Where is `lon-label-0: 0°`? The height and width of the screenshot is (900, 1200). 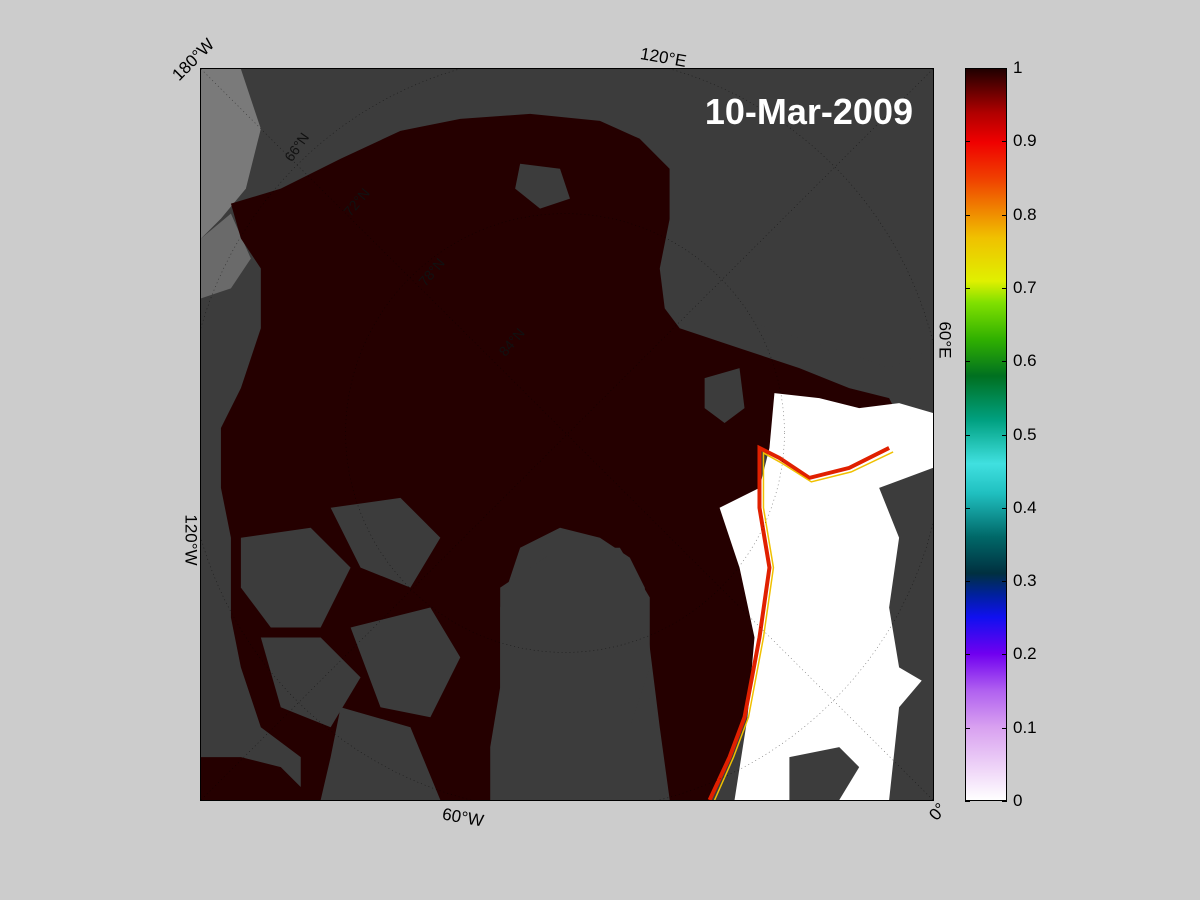
lon-label-0: 0° is located at coordinates (938, 812).